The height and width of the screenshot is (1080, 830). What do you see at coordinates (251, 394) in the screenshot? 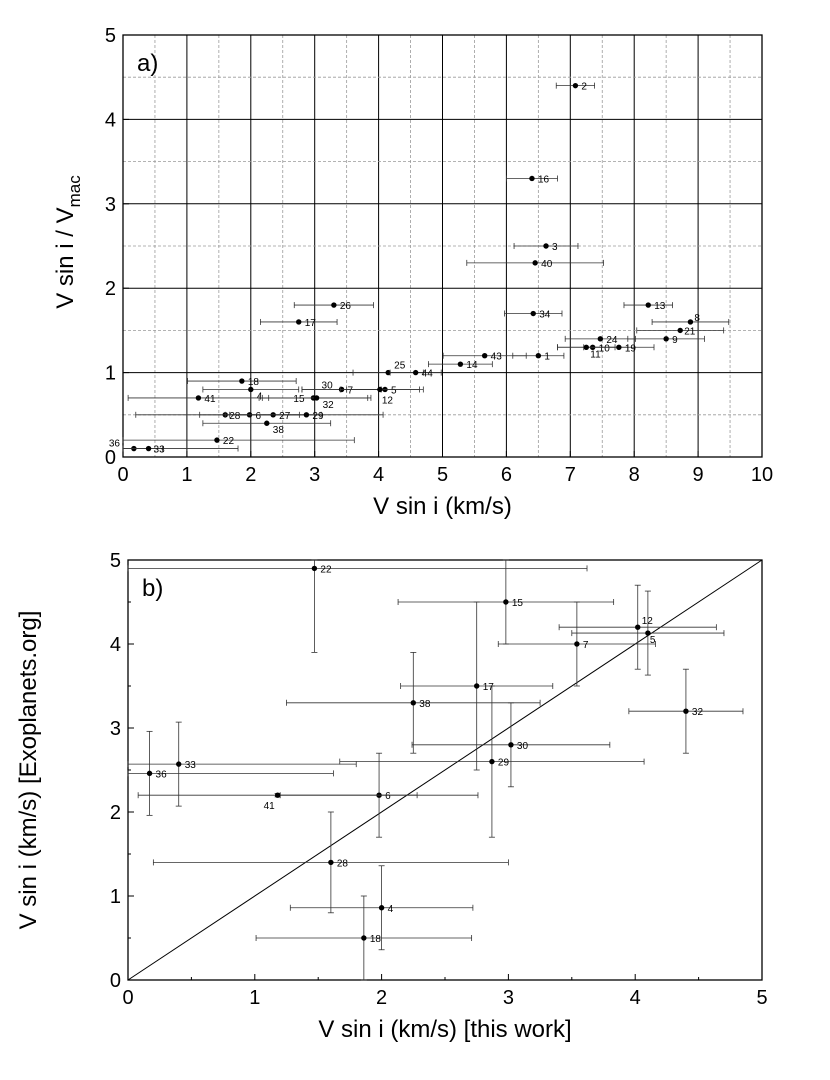
I see `data-point-group: 4` at bounding box center [251, 394].